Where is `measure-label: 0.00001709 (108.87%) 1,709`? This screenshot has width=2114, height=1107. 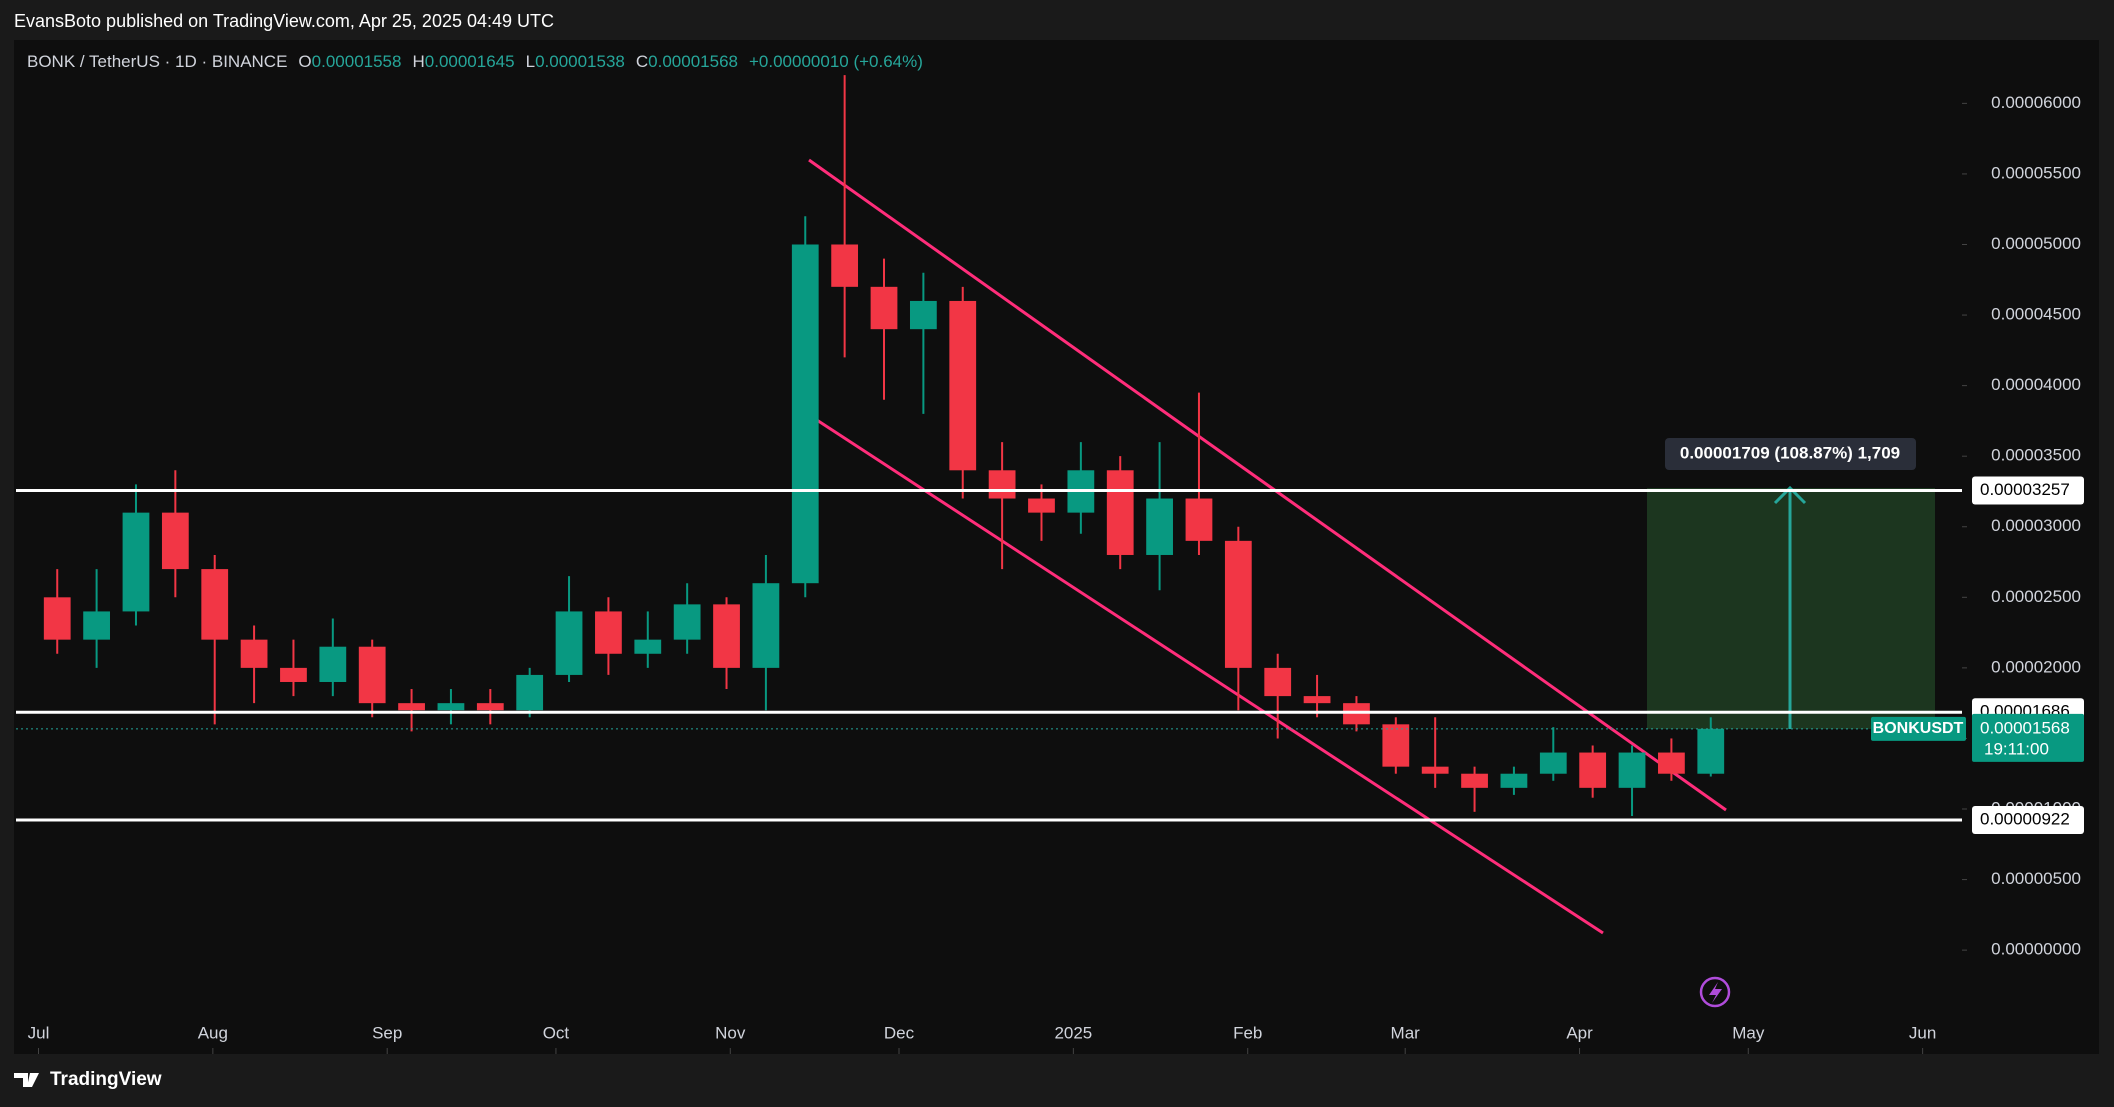 measure-label: 0.00001709 (108.87%) 1,709 is located at coordinates (1790, 452).